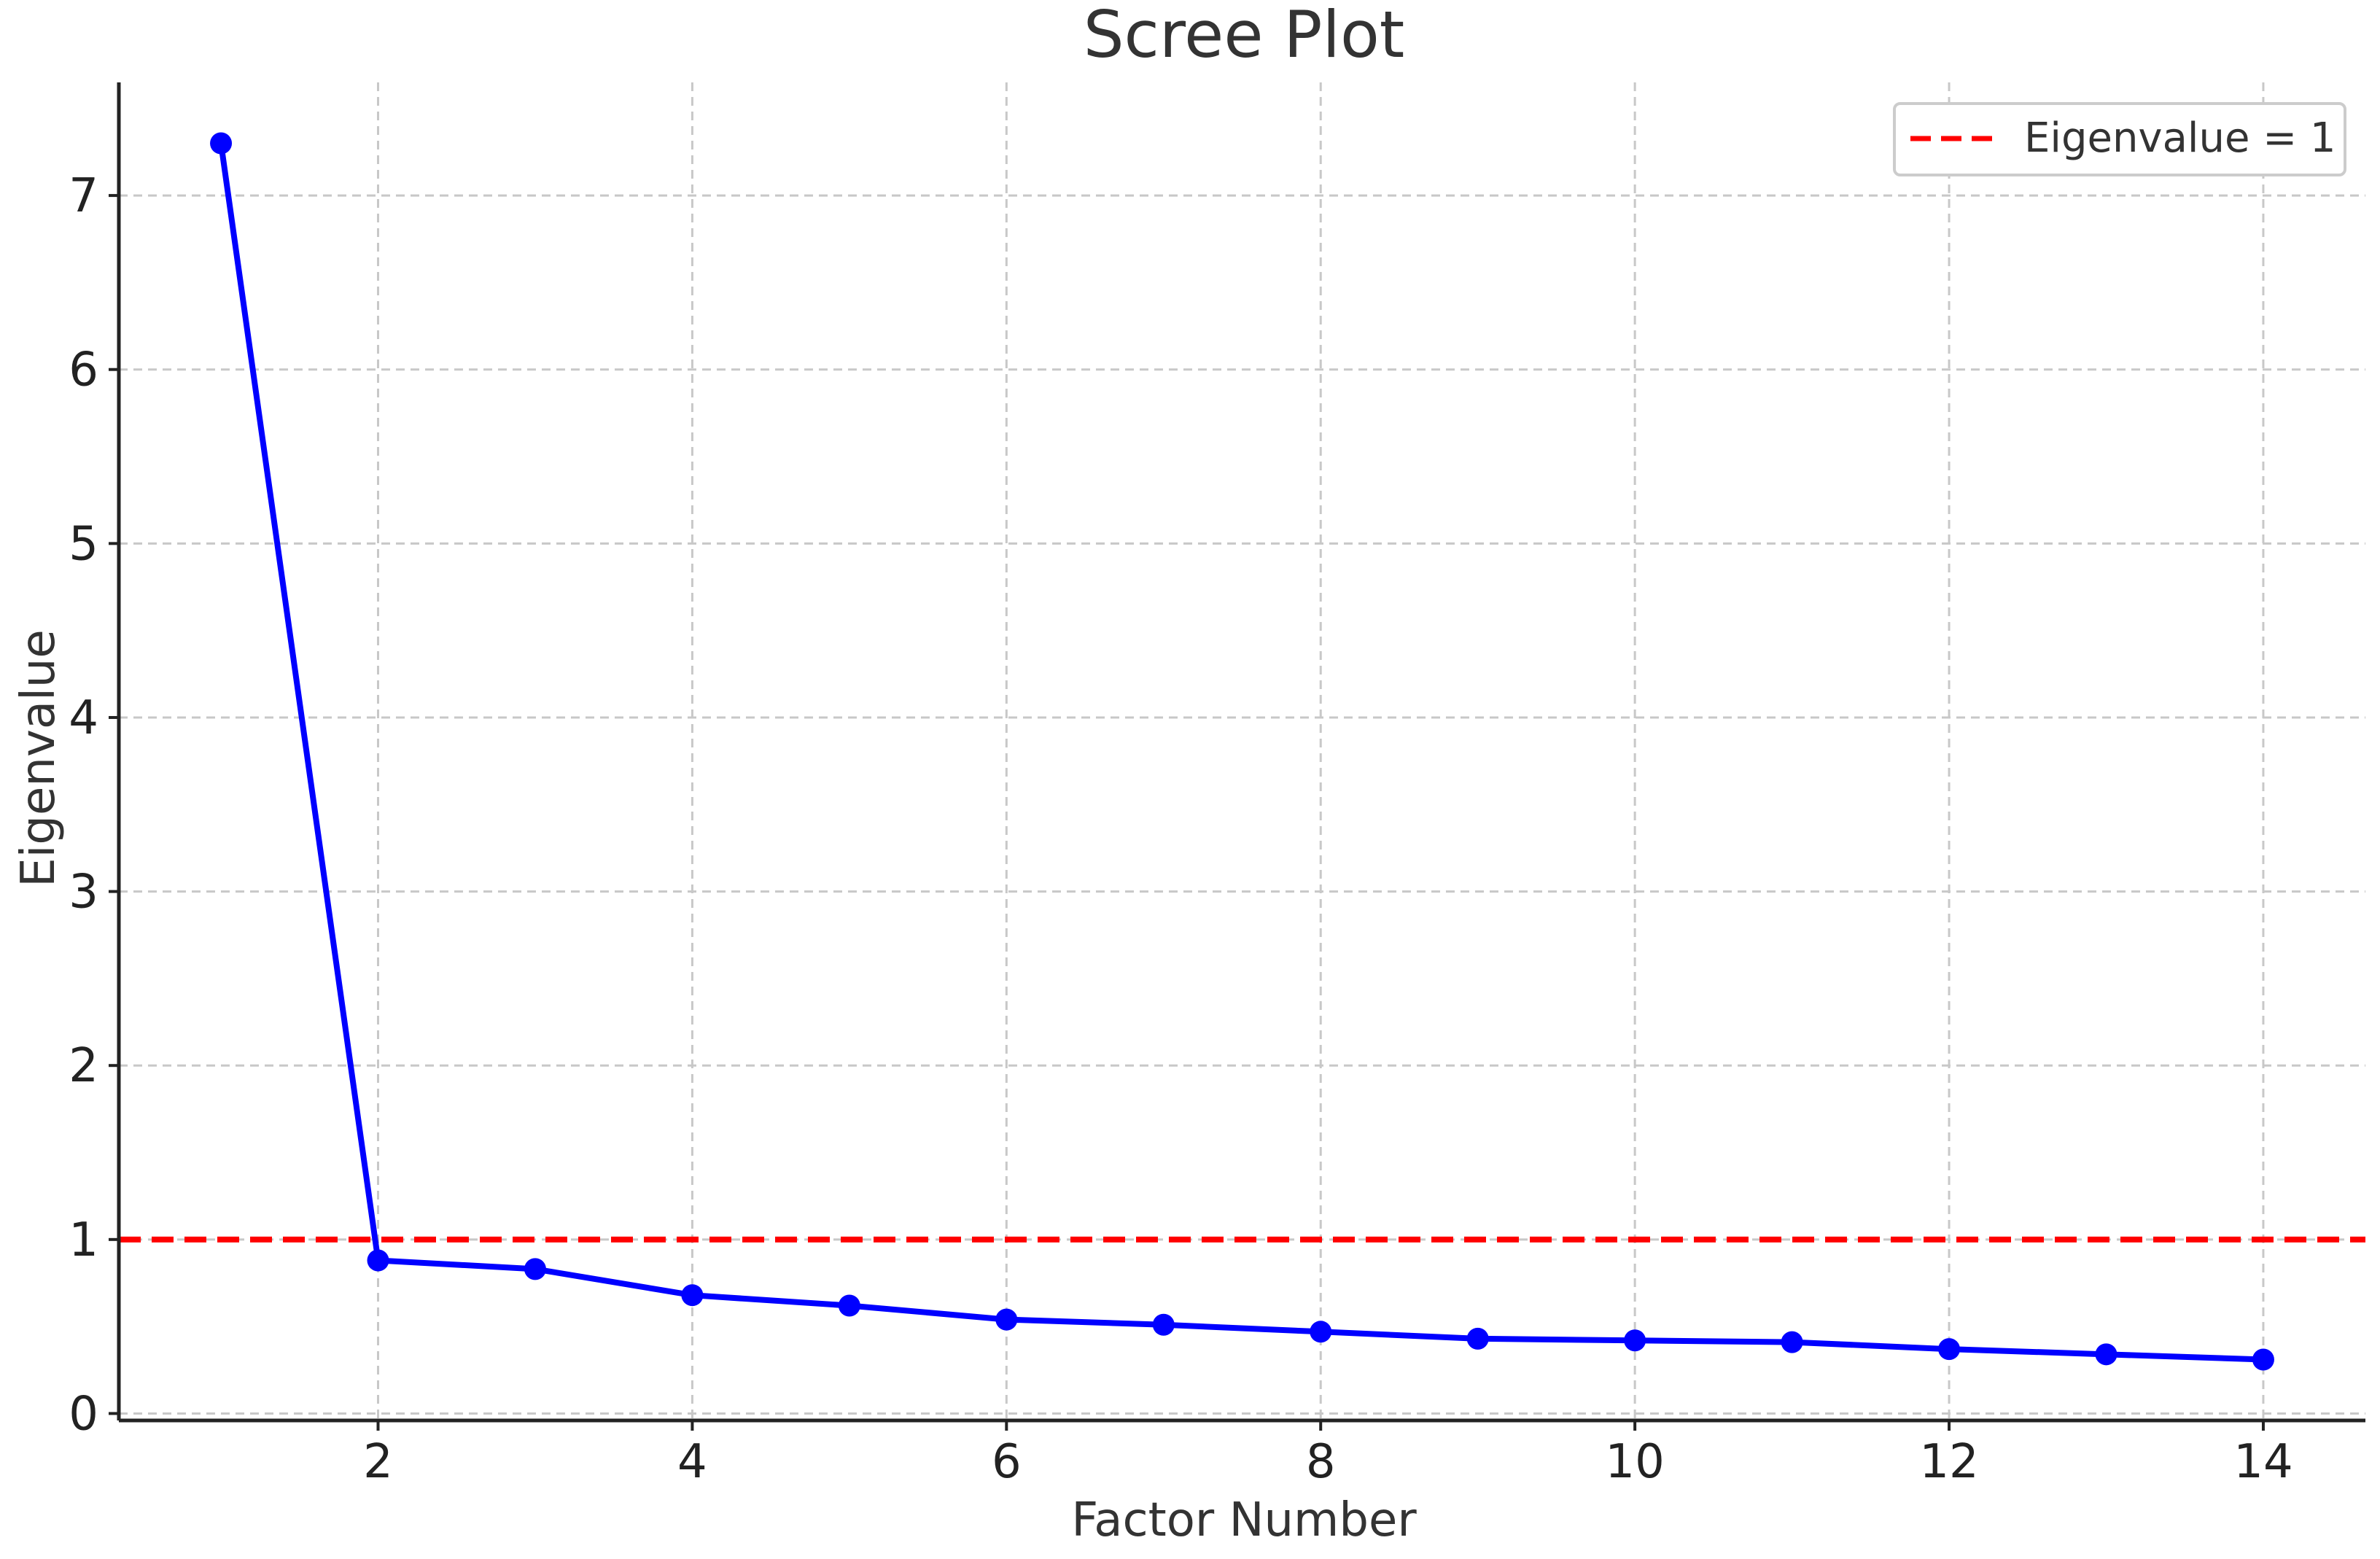  I want to click on x-axis-title: Factor Number, so click(1244, 1520).